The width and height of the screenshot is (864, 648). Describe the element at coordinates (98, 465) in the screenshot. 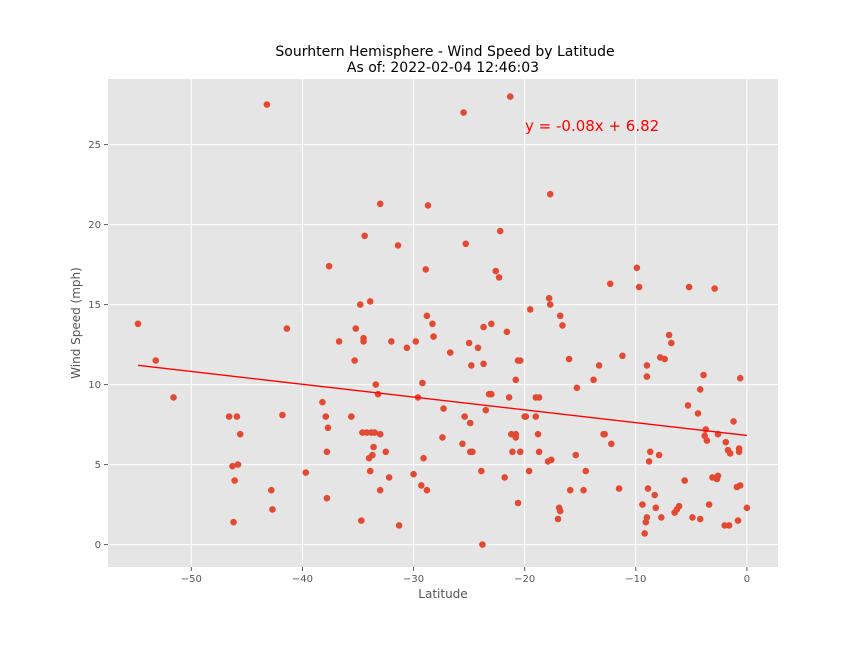

I see `y-tick-label: 5` at that location.